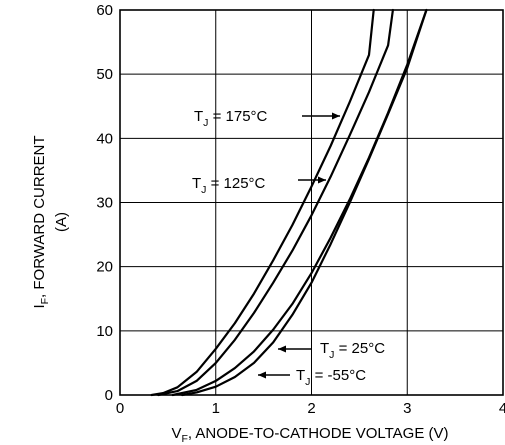  I want to click on y-tick-label-10: 10, so click(104, 331).